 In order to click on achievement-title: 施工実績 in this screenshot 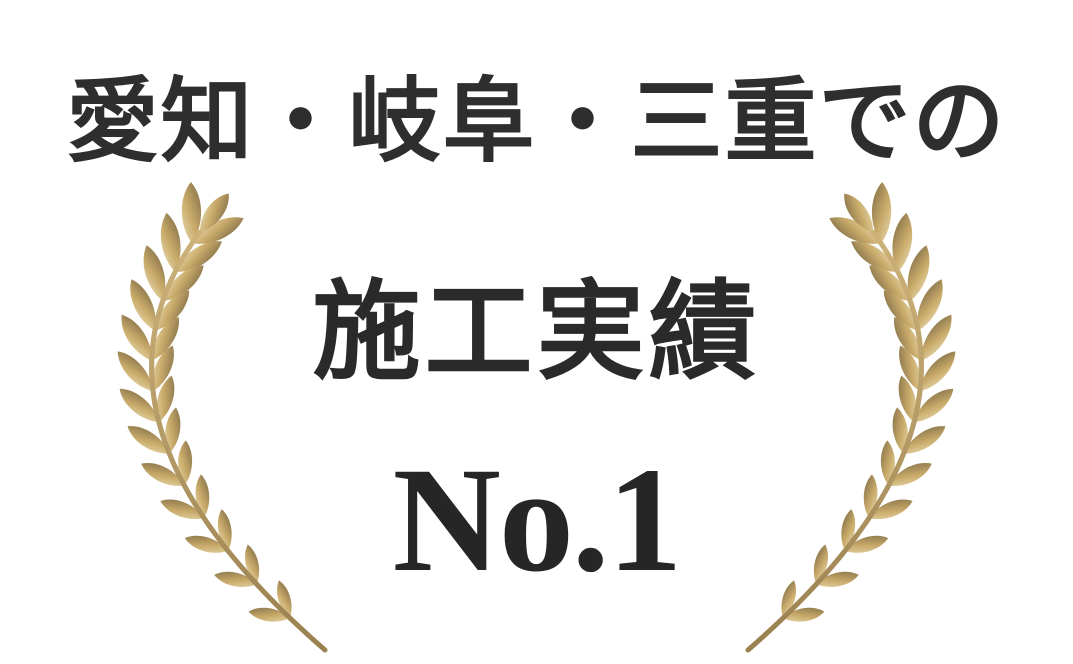, I will do `click(536, 332)`.